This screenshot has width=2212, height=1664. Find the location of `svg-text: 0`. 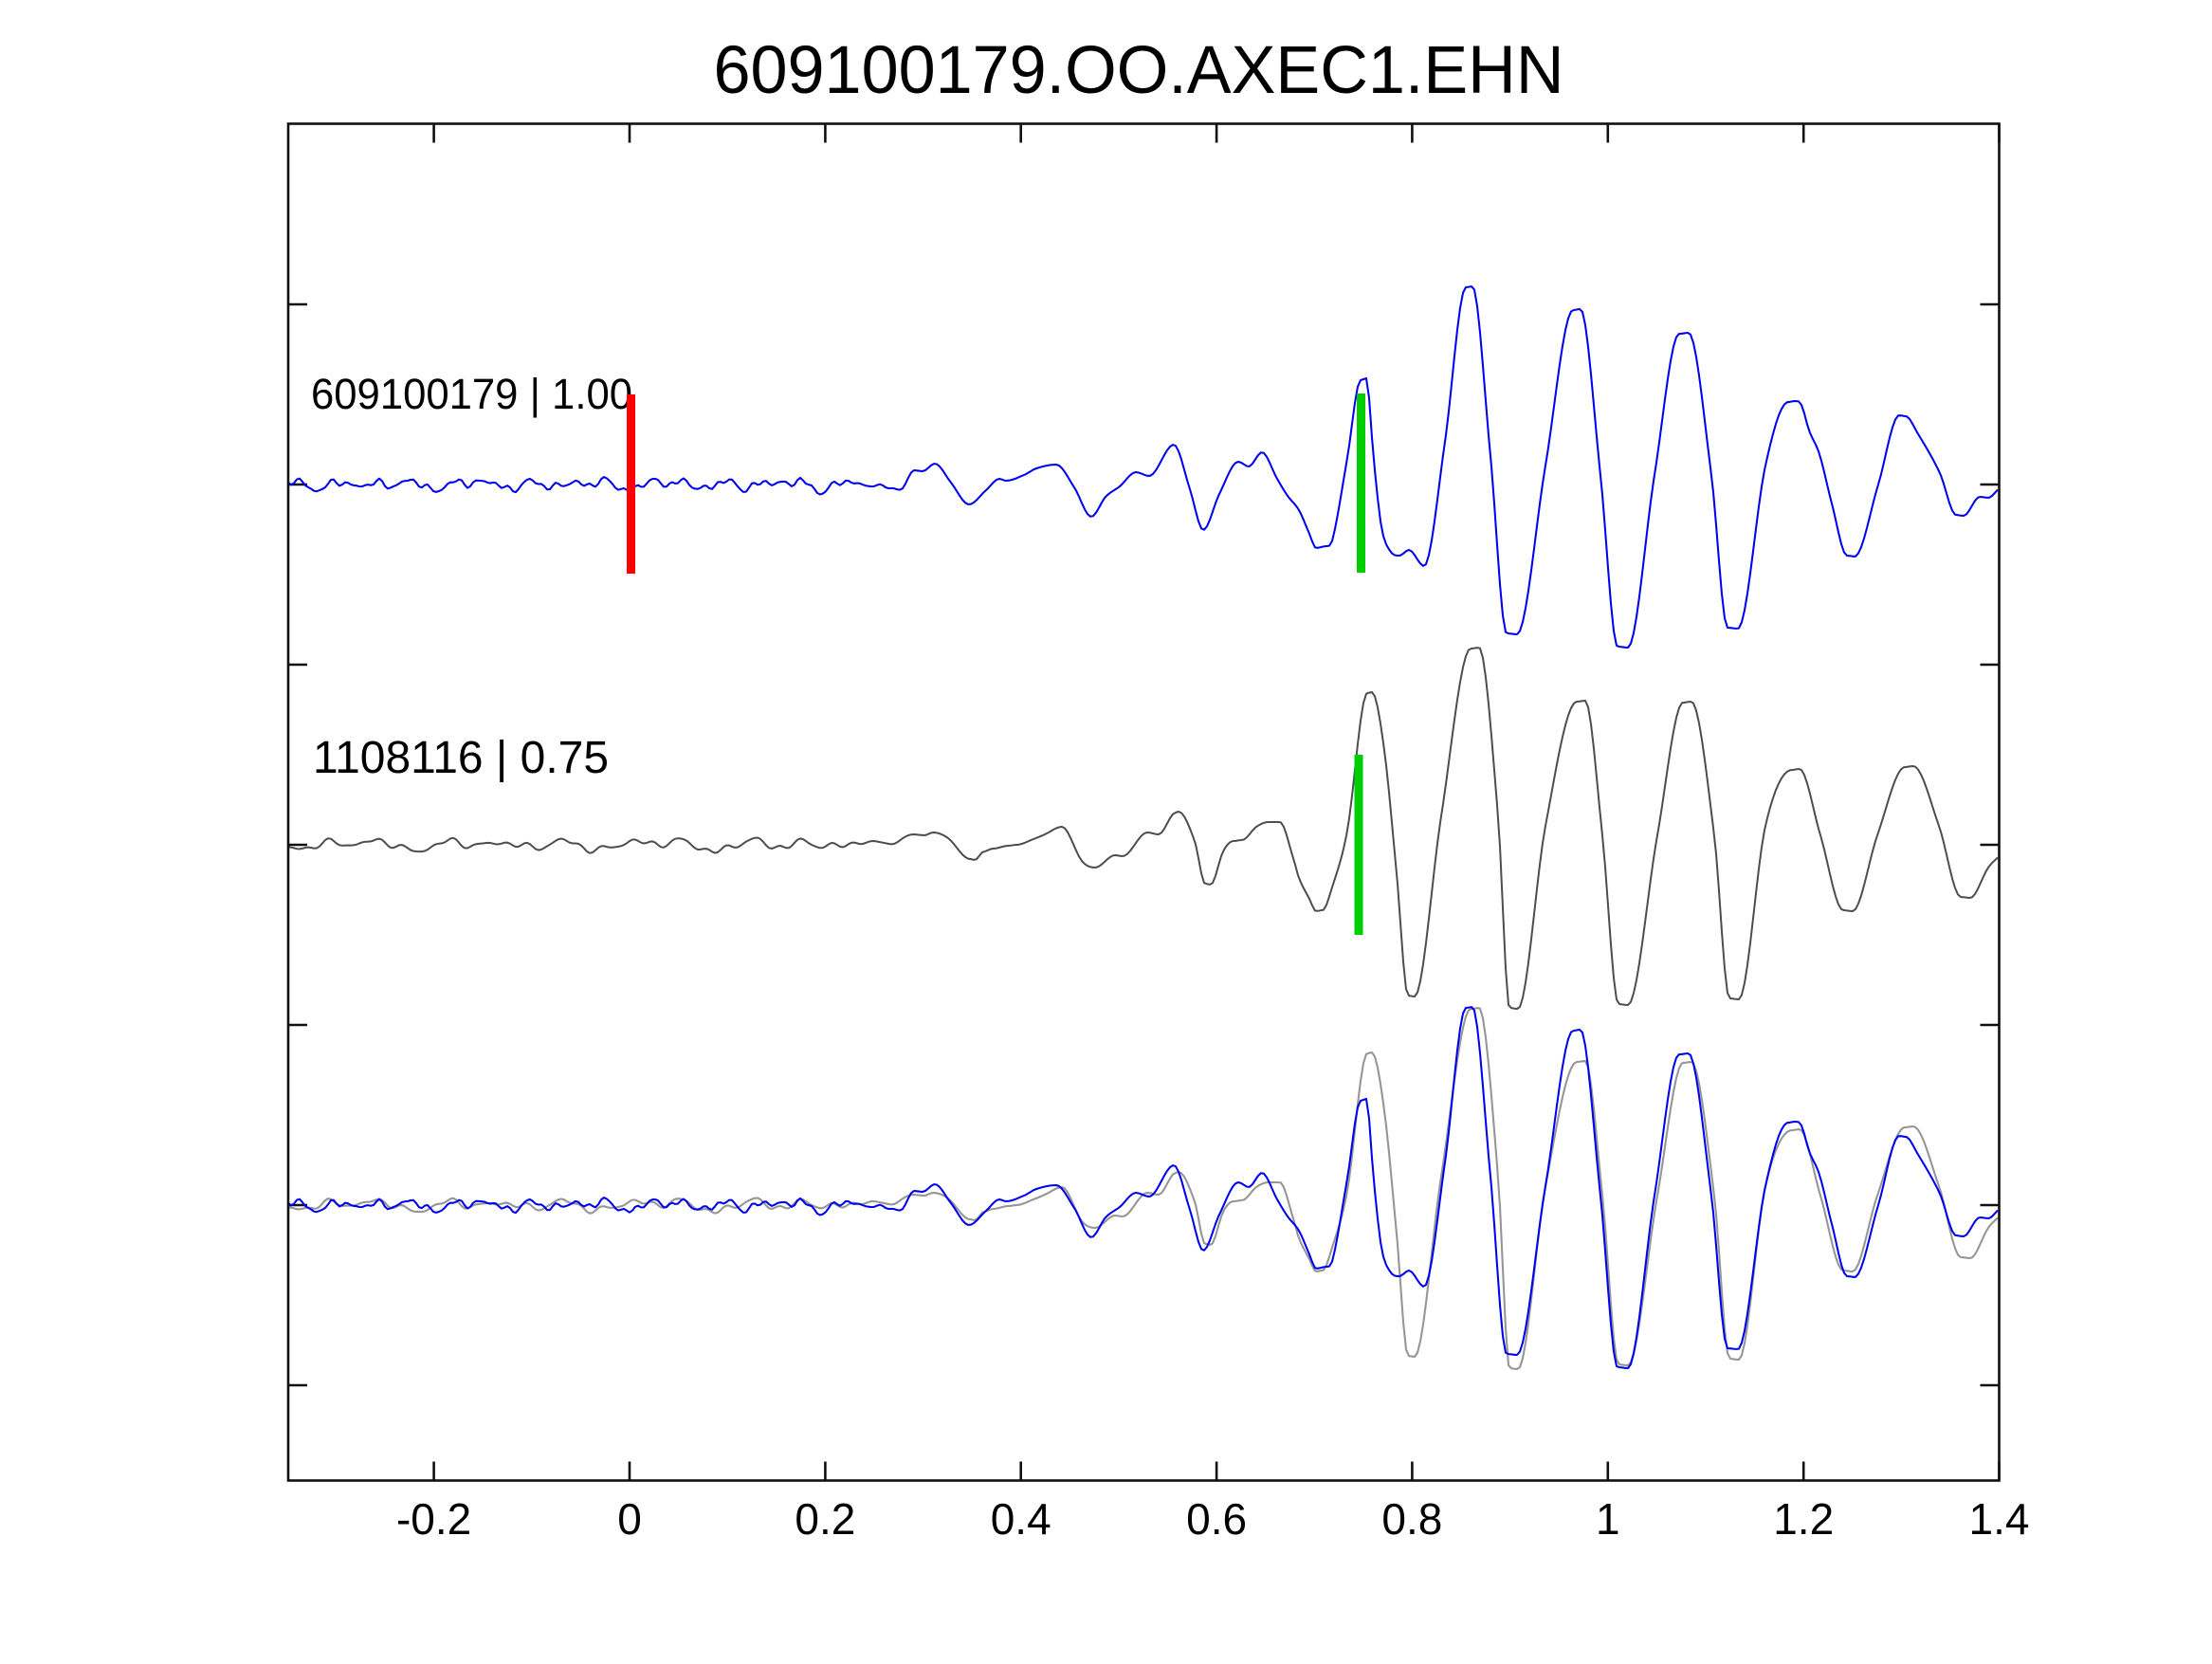

svg-text: 0 is located at coordinates (629, 1519).